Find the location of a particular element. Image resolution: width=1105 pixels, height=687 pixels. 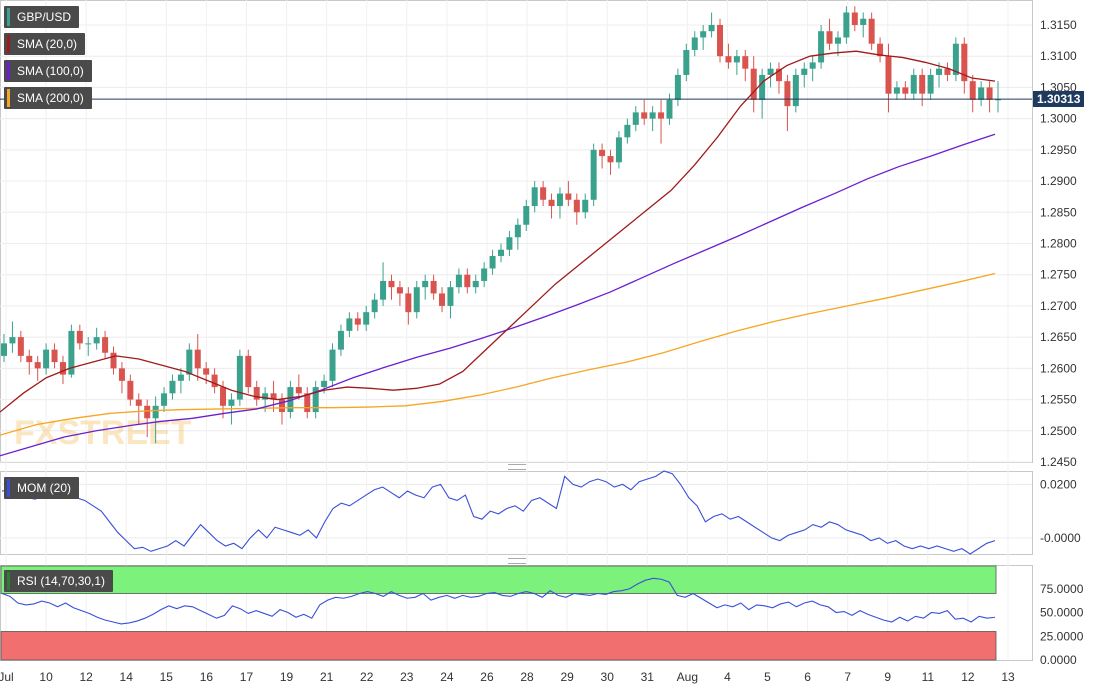

y-tick-label: 75.0000 is located at coordinates (1062, 589).